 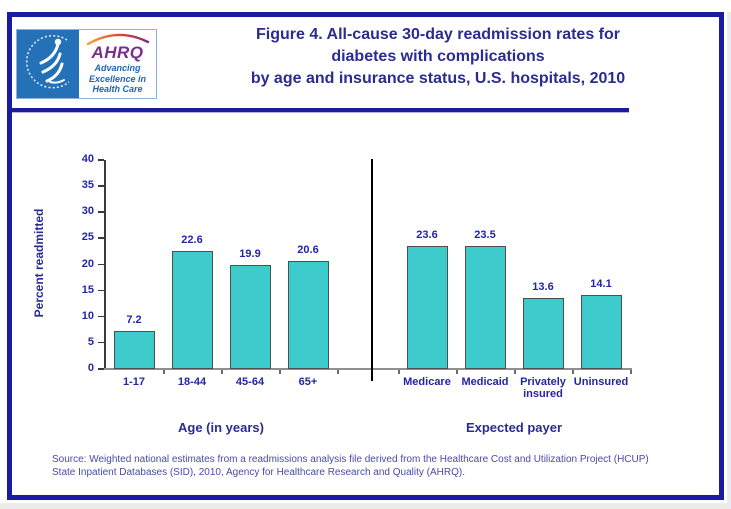 I want to click on category-label: Medicaid, so click(x=485, y=382).